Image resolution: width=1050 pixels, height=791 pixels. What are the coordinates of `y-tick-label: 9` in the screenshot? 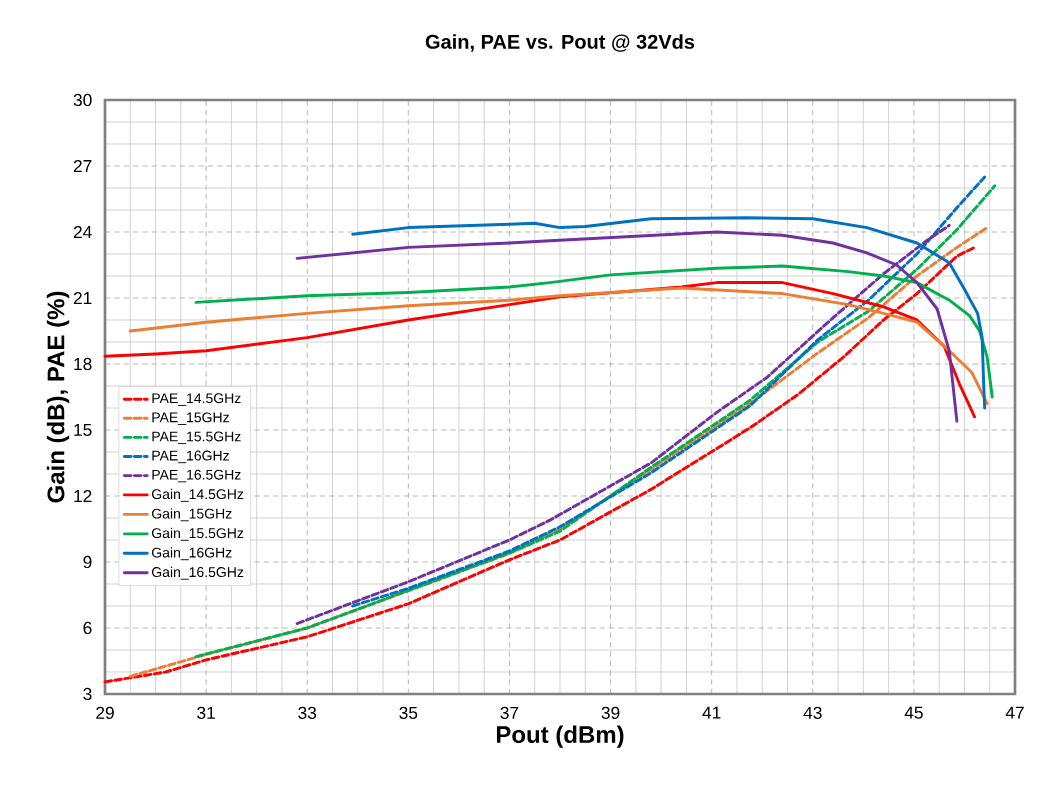 It's located at (87, 562).